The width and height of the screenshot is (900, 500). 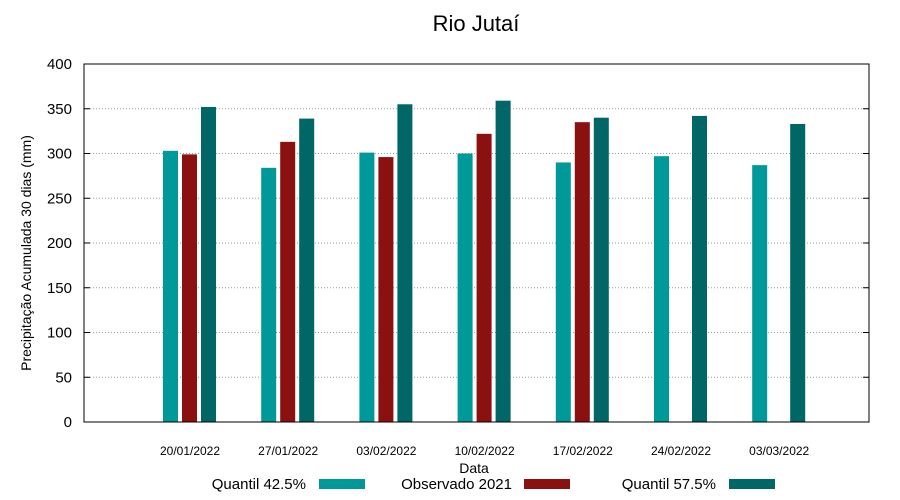 What do you see at coordinates (59, 243) in the screenshot?
I see `y-tick-label: 200` at bounding box center [59, 243].